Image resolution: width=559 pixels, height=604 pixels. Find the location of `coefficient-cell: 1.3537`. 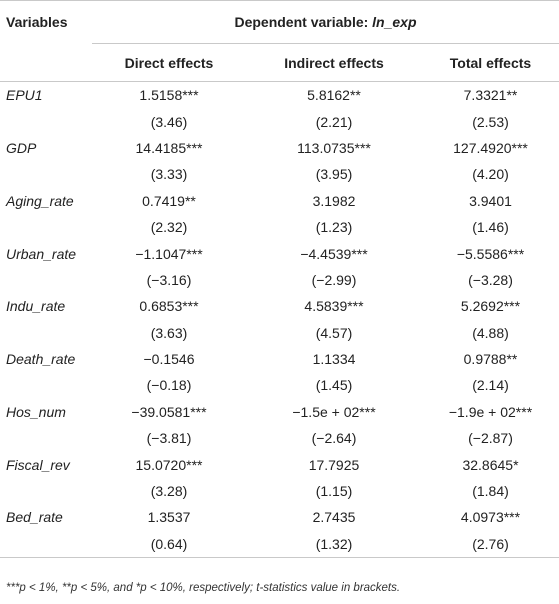

coefficient-cell: 1.3537 is located at coordinates (169, 517).